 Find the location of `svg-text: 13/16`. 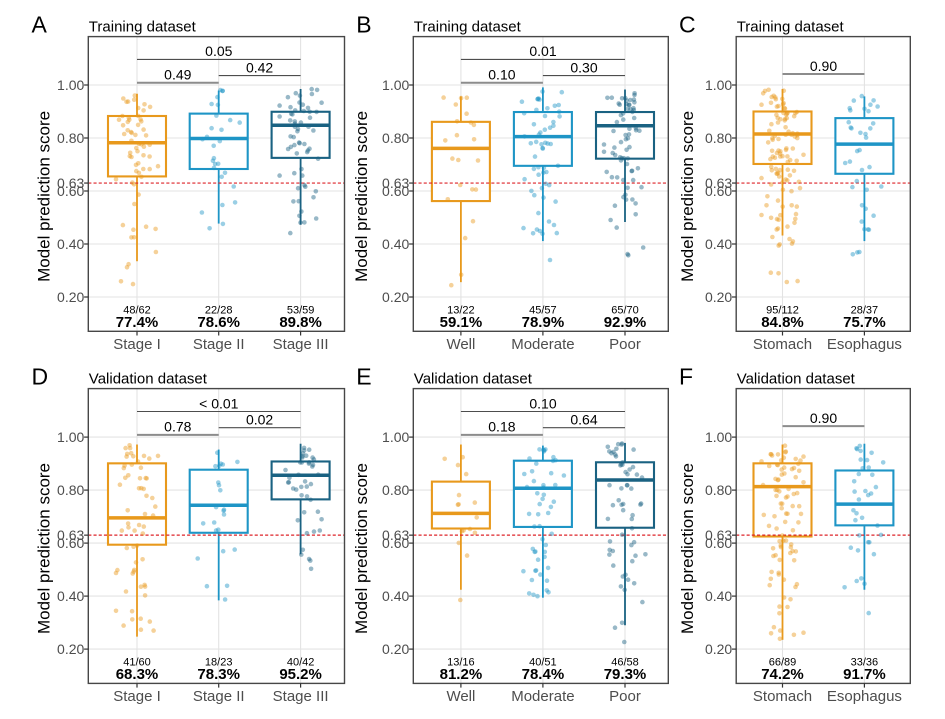

svg-text: 13/16 is located at coordinates (461, 663).